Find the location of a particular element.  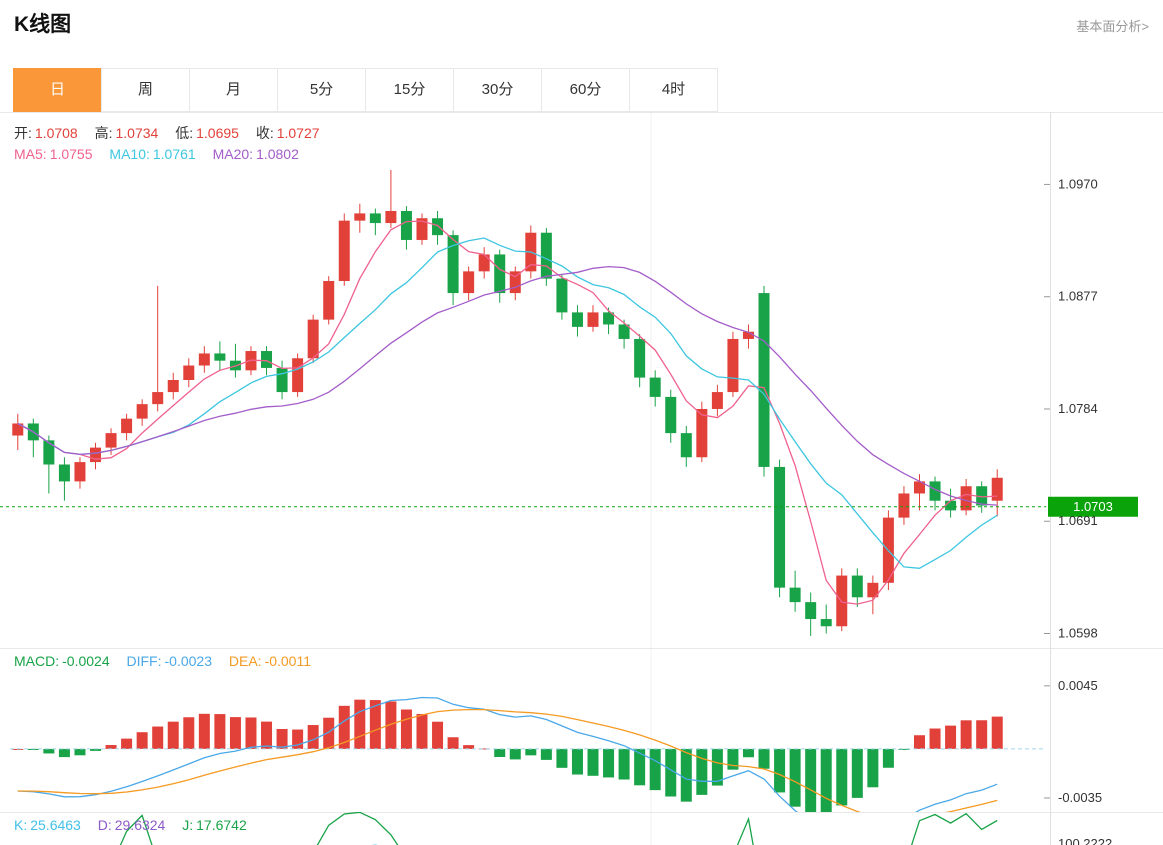

ma20-label: MA20: is located at coordinates (233, 154).